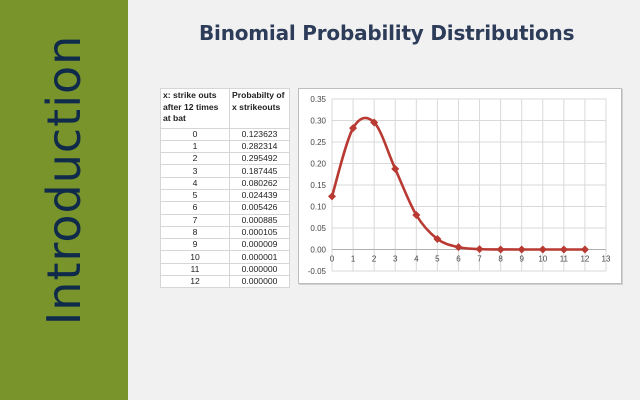 This screenshot has height=400, width=640. What do you see at coordinates (259, 220) in the screenshot?
I see `cell-probability: 0.000885` at bounding box center [259, 220].